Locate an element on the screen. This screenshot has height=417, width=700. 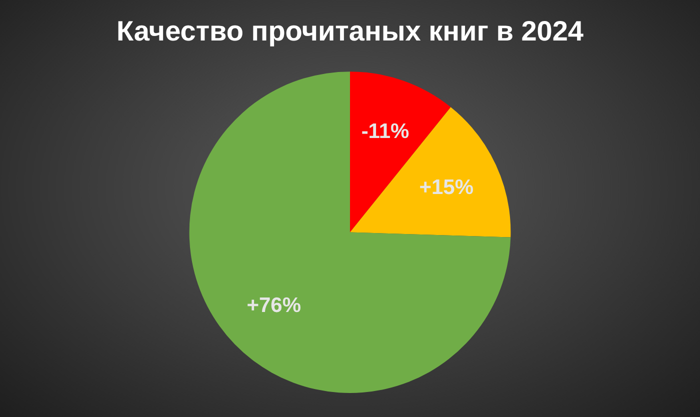
slice-label: -11% is located at coordinates (385, 132).